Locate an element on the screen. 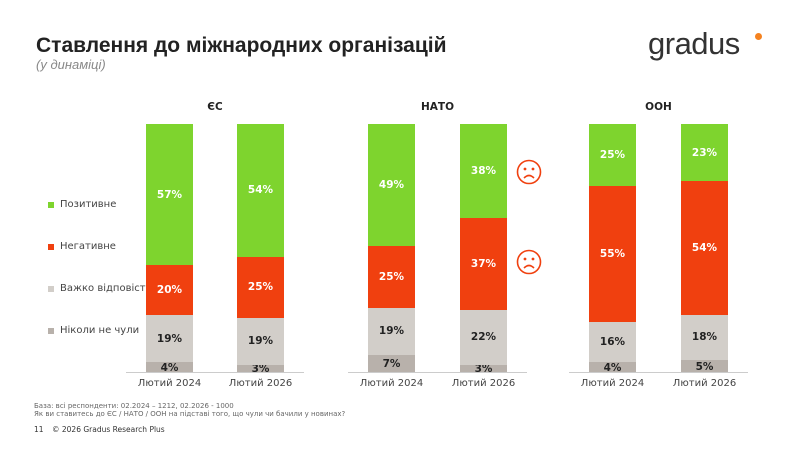 The height and width of the screenshot is (450, 800). bar-segment-hard-to-say: 16% is located at coordinates (612, 342).